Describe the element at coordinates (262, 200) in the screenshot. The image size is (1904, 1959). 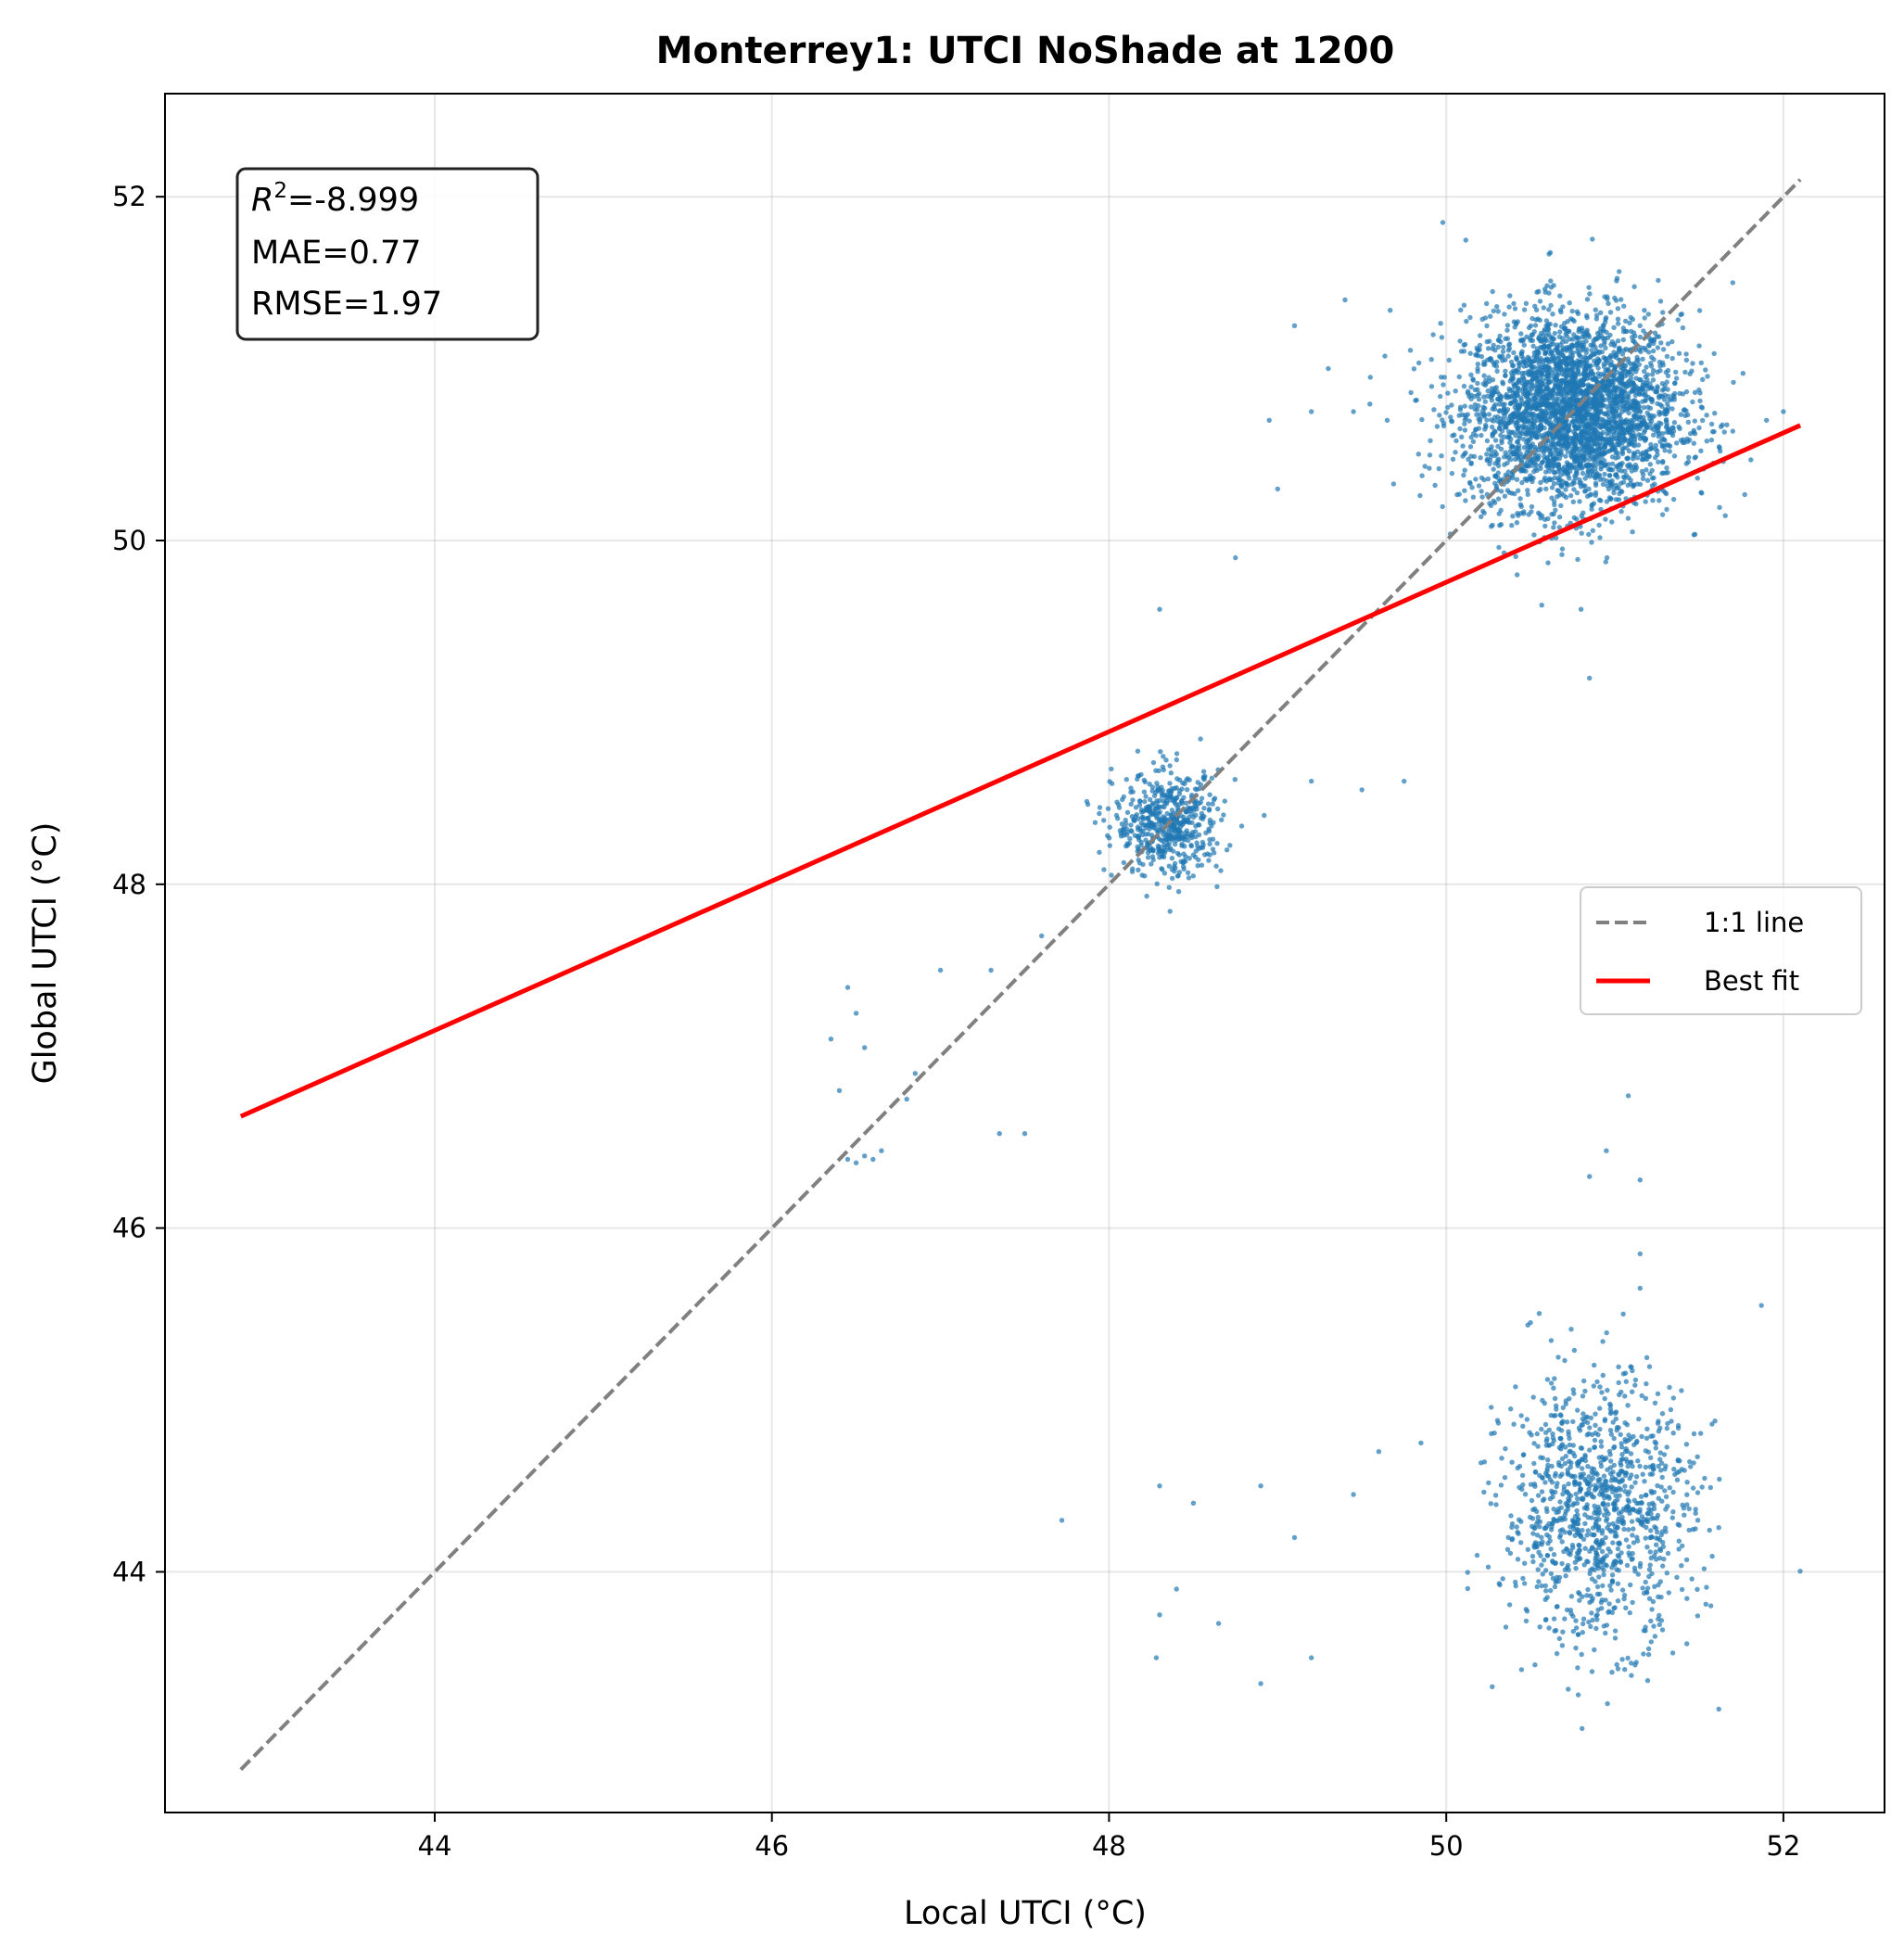
I see `stats-r2-symbol: R` at that location.